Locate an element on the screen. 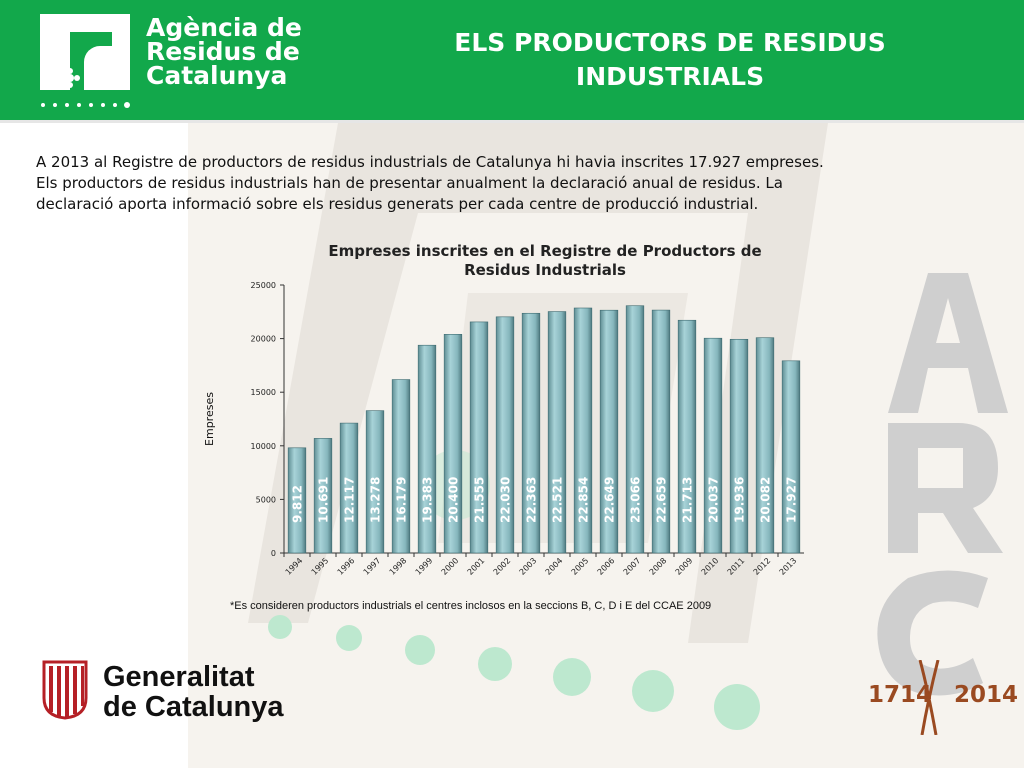  bar-data-label: 23.066 is located at coordinates (636, 500).